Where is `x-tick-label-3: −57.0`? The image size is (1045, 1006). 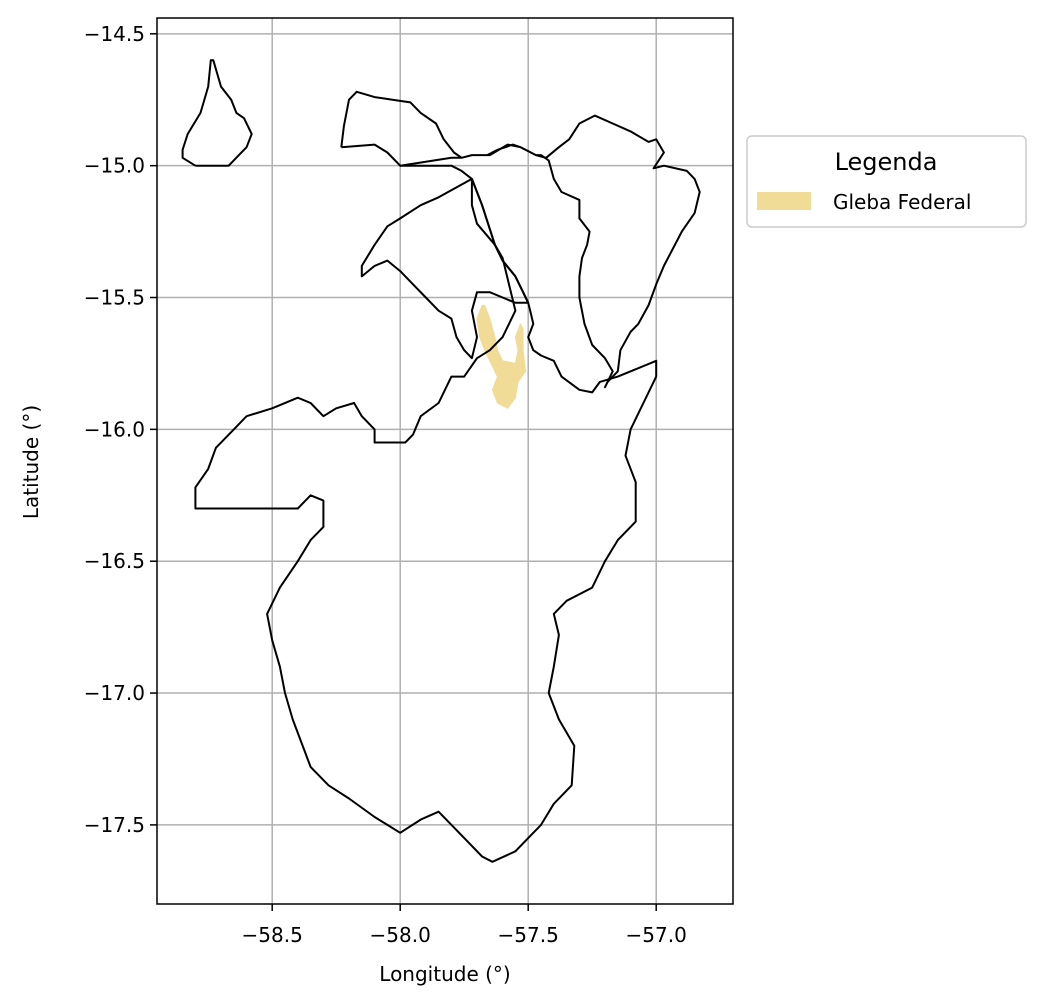 x-tick-label-3: −57.0 is located at coordinates (656, 935).